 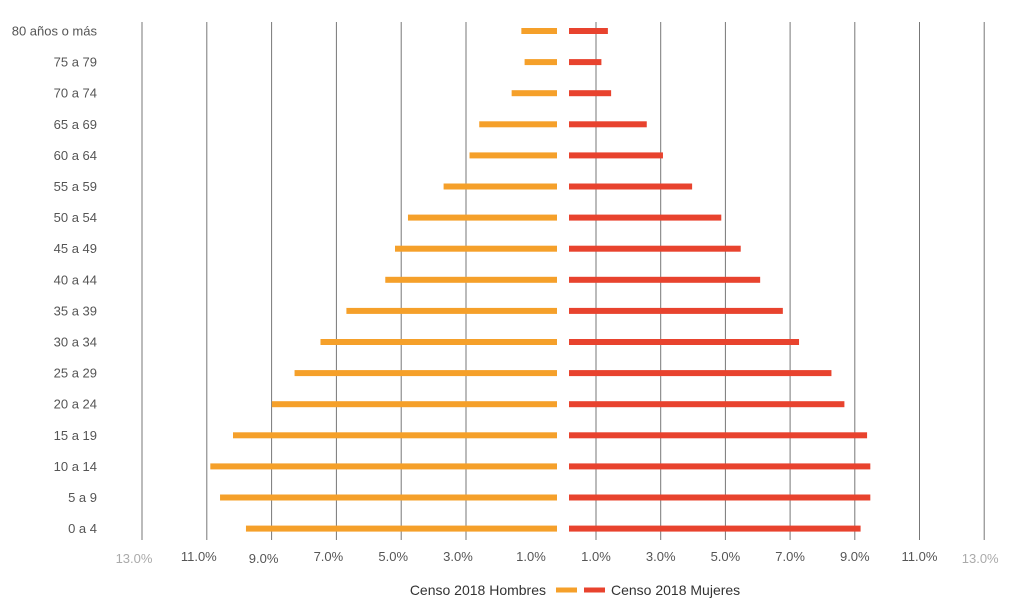 I want to click on category-label: 80 años o más, so click(x=55, y=31).